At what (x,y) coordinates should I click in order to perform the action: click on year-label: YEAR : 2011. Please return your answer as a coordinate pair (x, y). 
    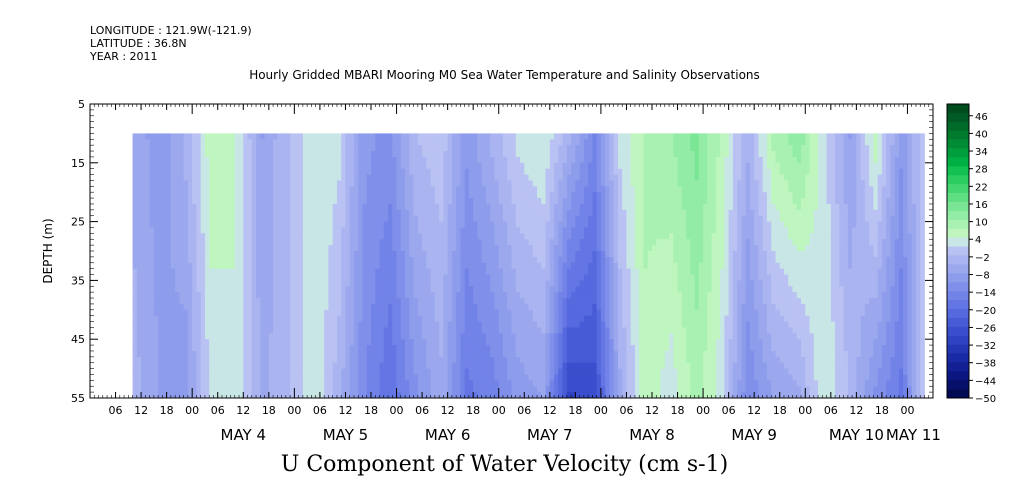
    Looking at the image, I should click on (124, 56).